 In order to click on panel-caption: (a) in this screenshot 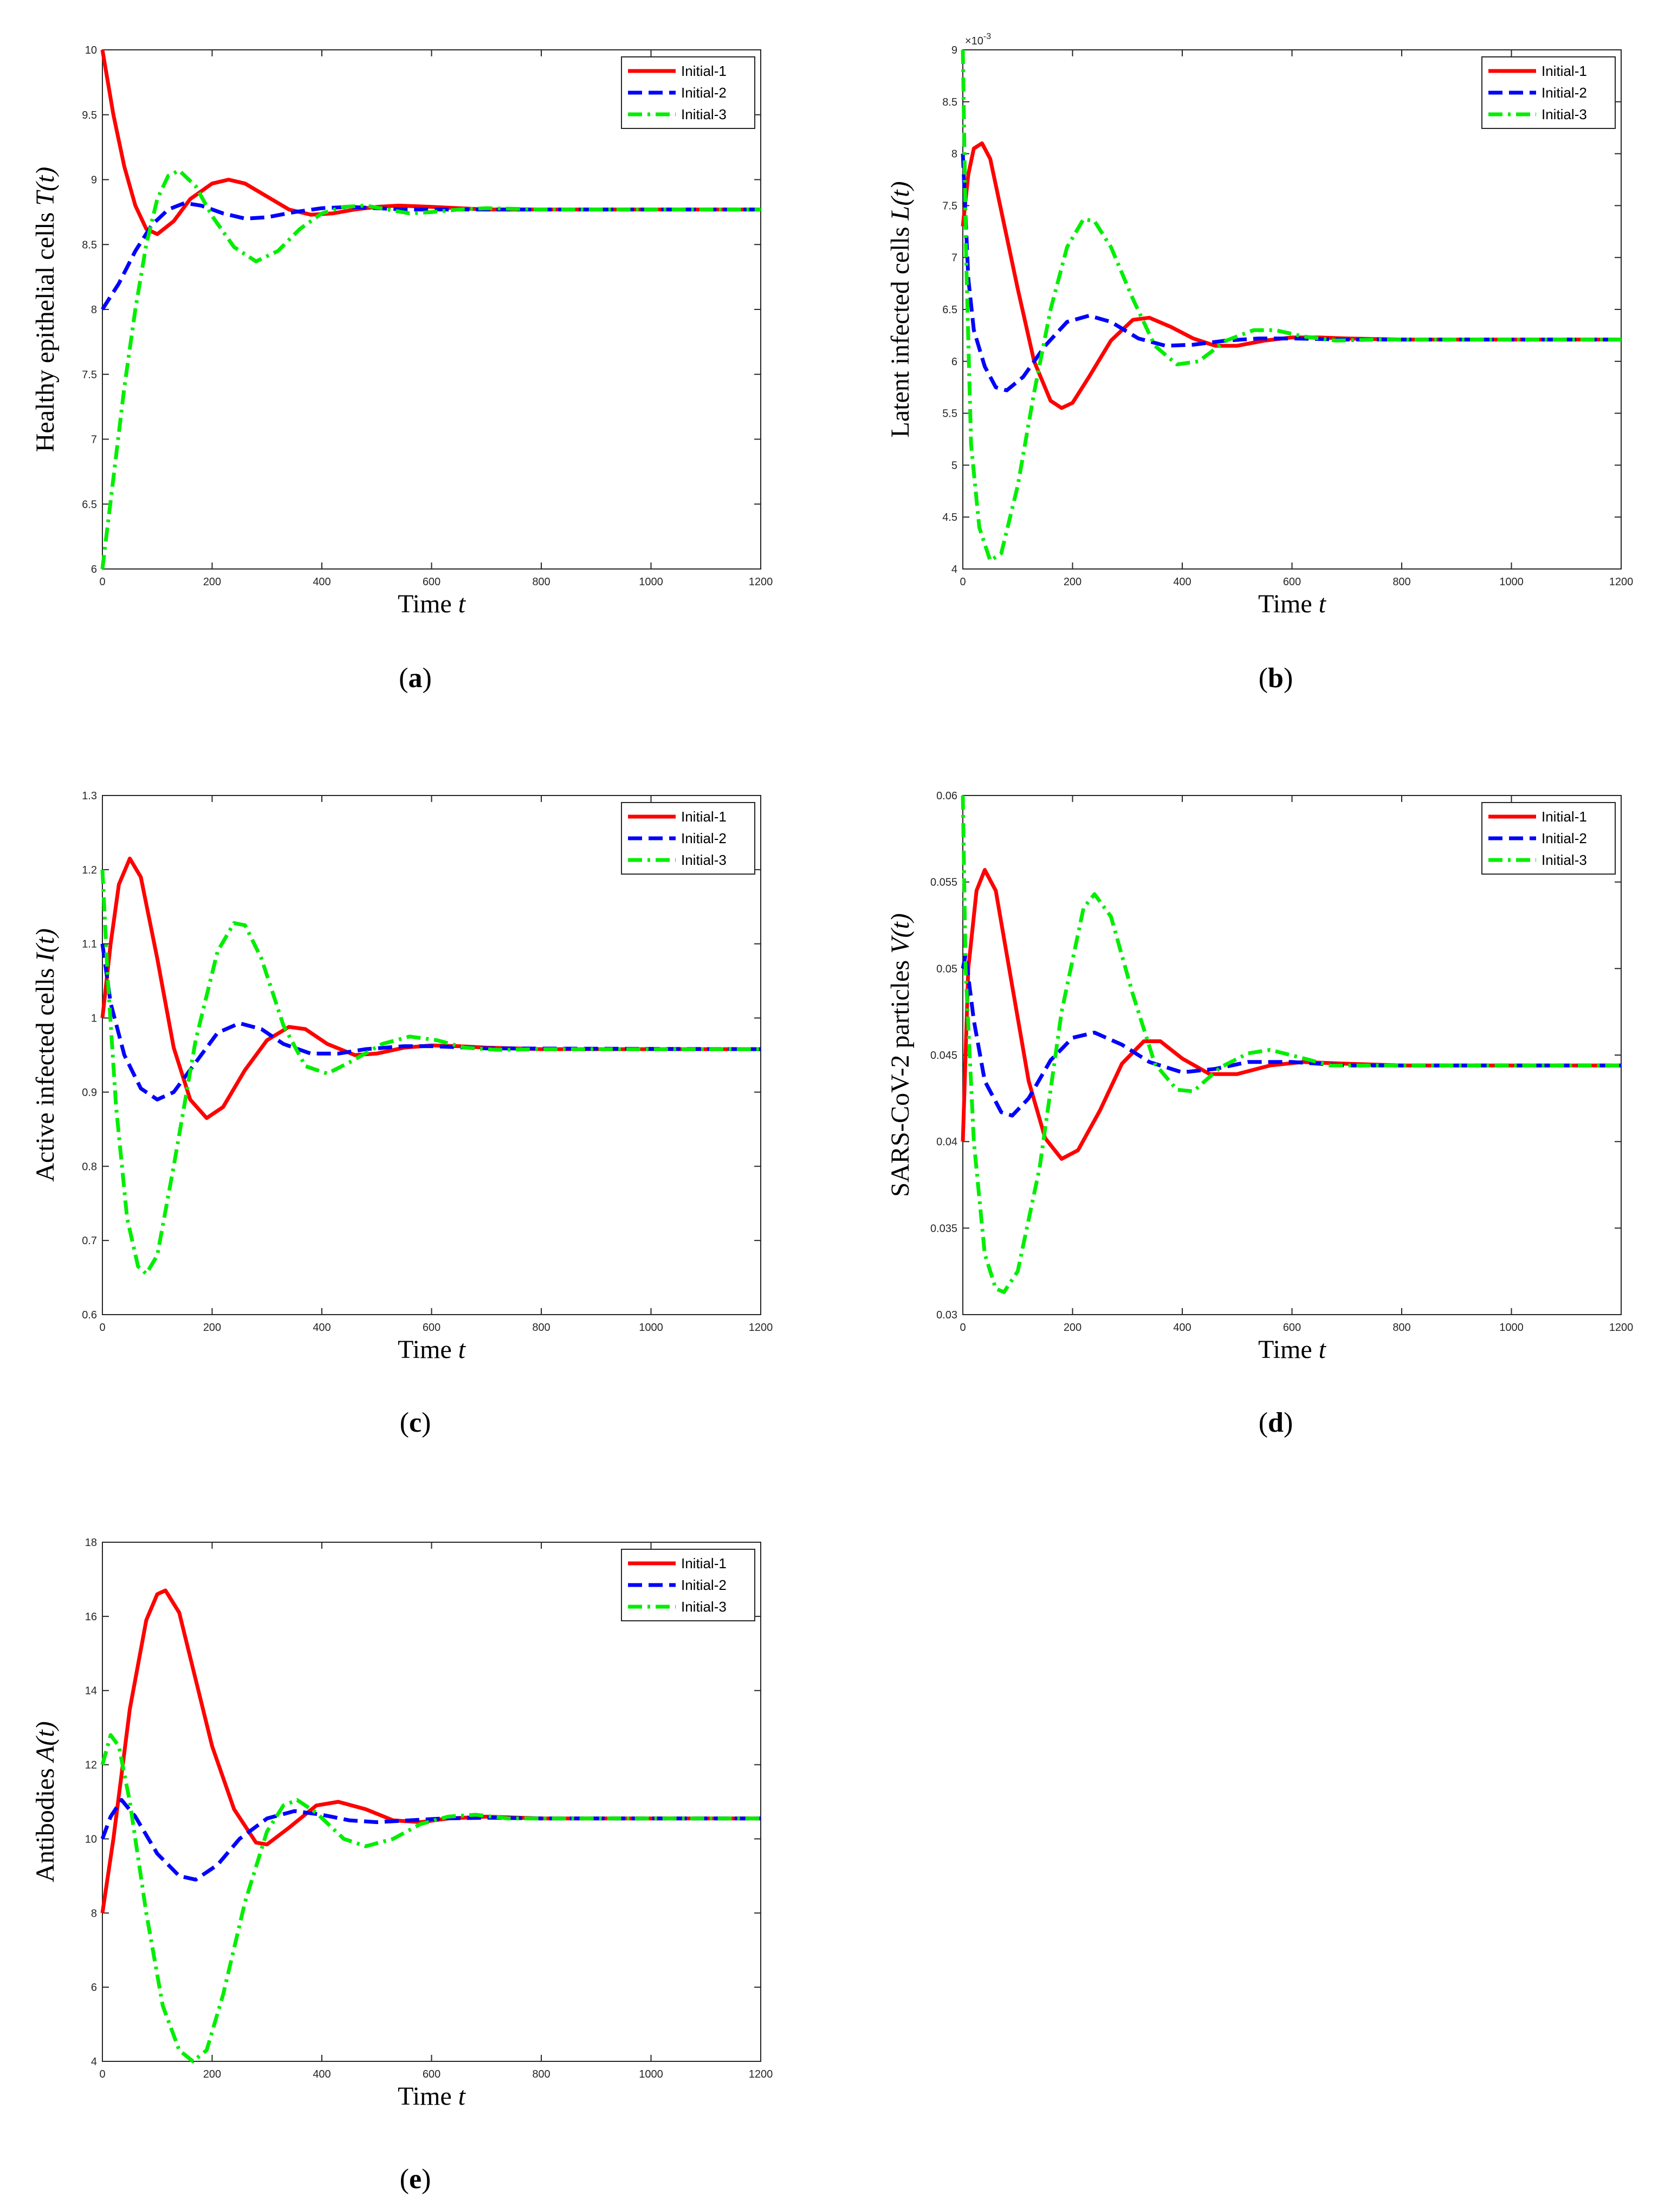, I will do `click(415, 678)`.